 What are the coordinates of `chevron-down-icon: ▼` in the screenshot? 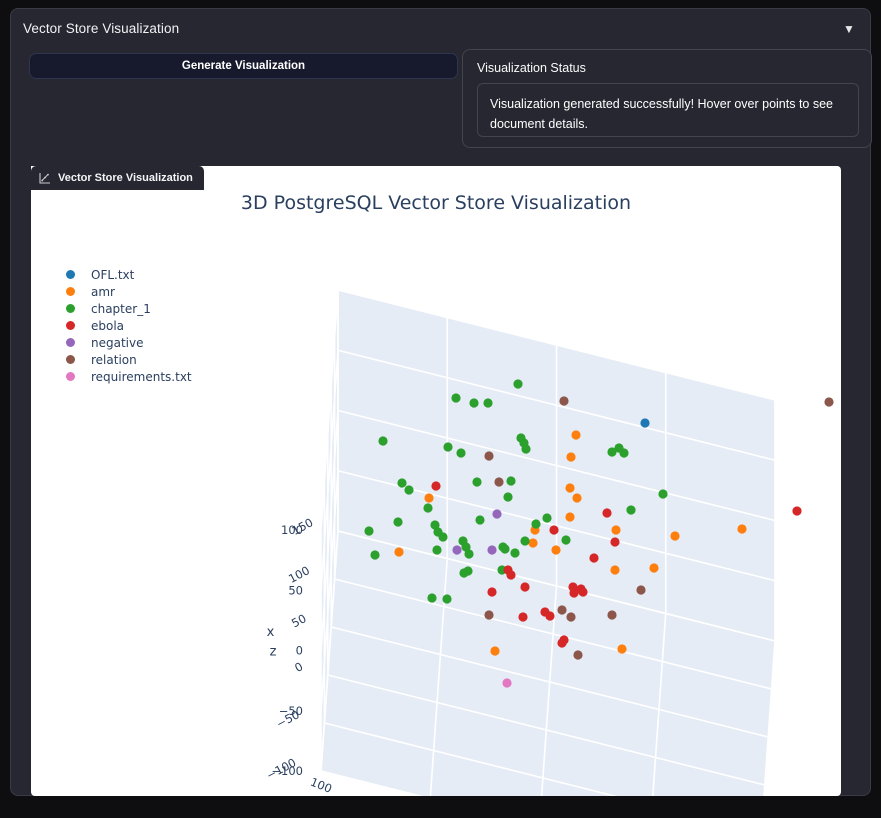 It's located at (849, 29).